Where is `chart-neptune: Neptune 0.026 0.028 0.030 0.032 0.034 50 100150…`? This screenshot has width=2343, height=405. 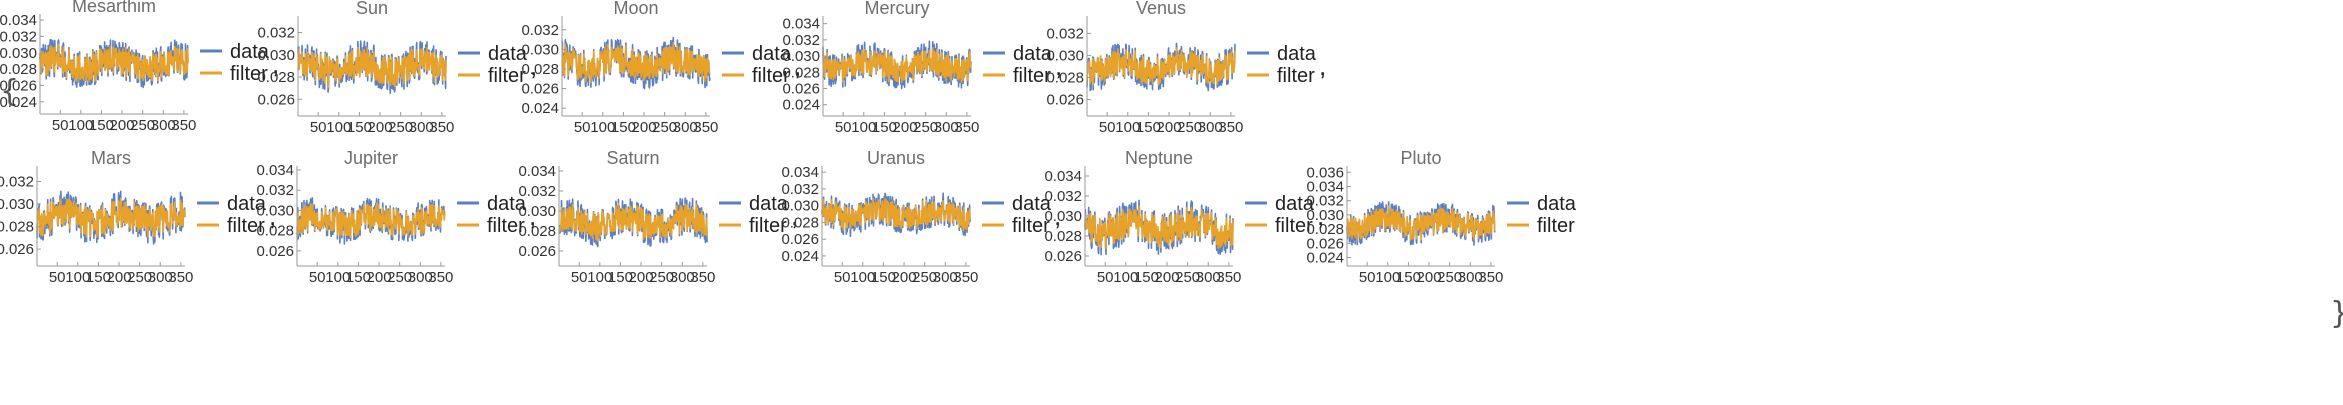 chart-neptune: Neptune 0.026 0.028 0.030 0.032 0.034 50 100150… is located at coordinates (1184, 217).